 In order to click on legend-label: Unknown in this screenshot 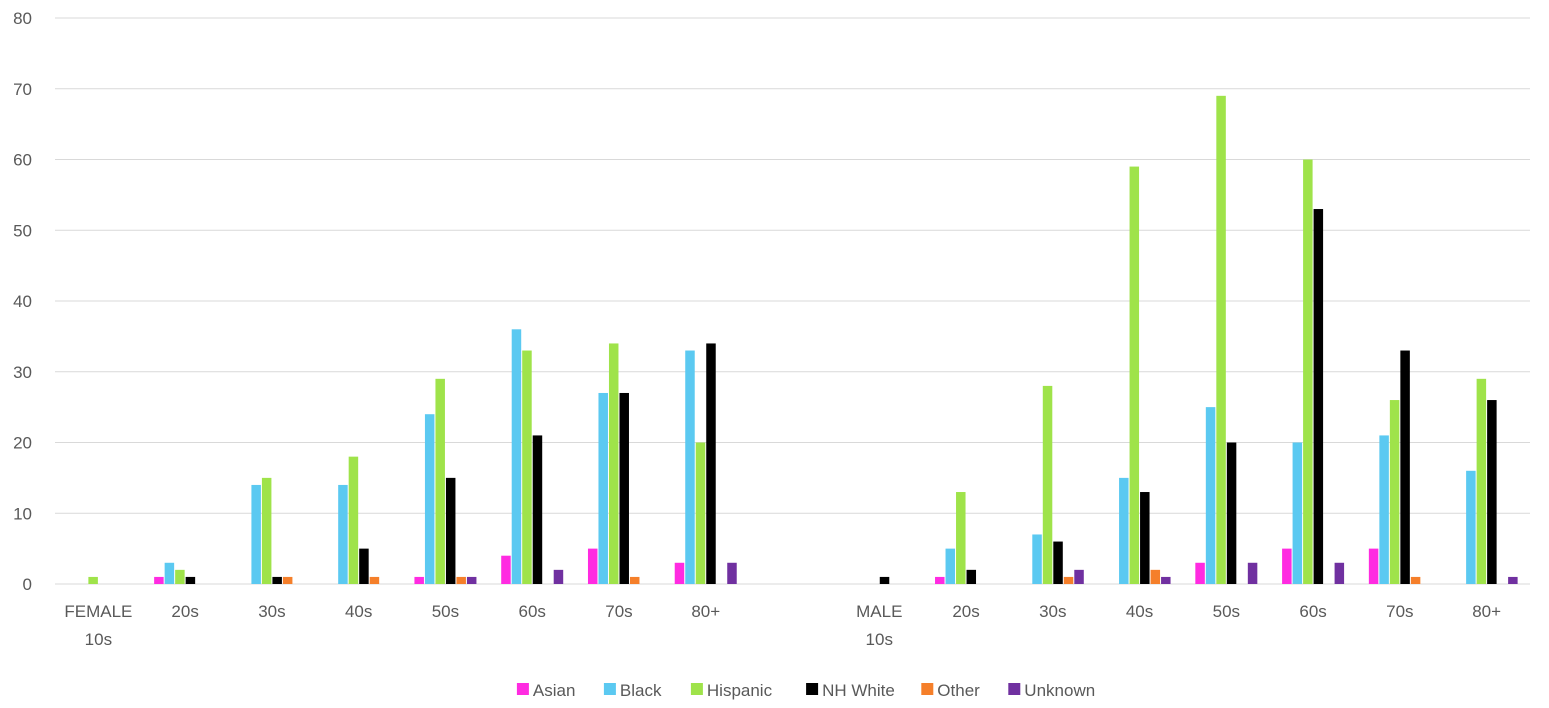, I will do `click(1059, 690)`.